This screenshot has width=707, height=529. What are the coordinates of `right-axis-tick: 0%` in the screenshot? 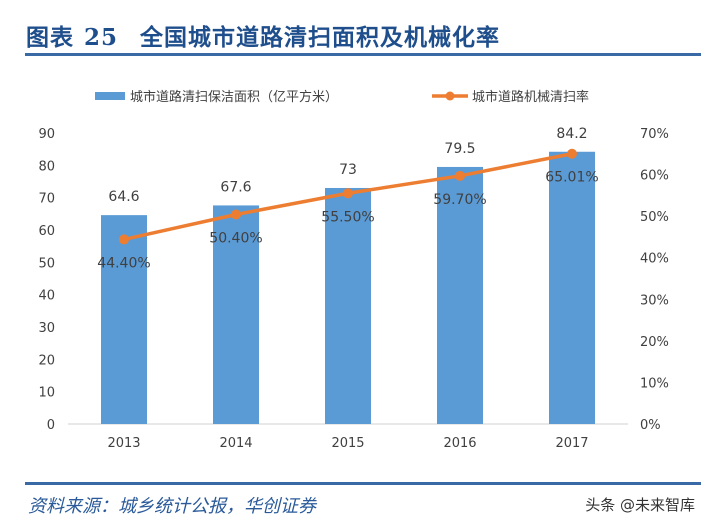 It's located at (650, 425).